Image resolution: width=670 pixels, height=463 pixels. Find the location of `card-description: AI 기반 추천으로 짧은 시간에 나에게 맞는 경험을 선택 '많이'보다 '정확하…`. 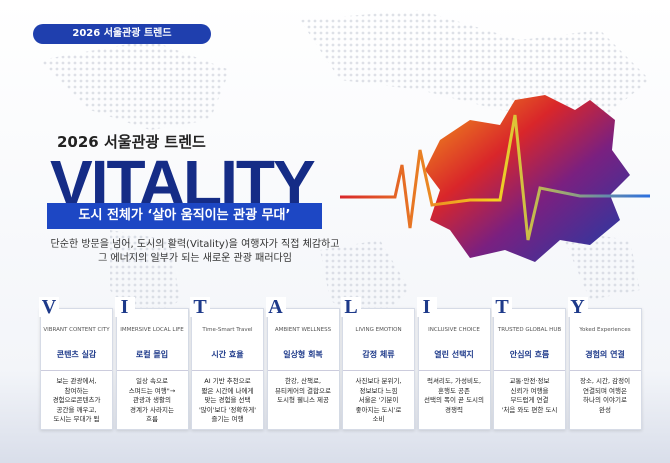

card-description: AI 기반 추천으로 짧은 시간에 나에게 맞는 경험을 선택 '많이'보다 '정확하… is located at coordinates (227, 401).